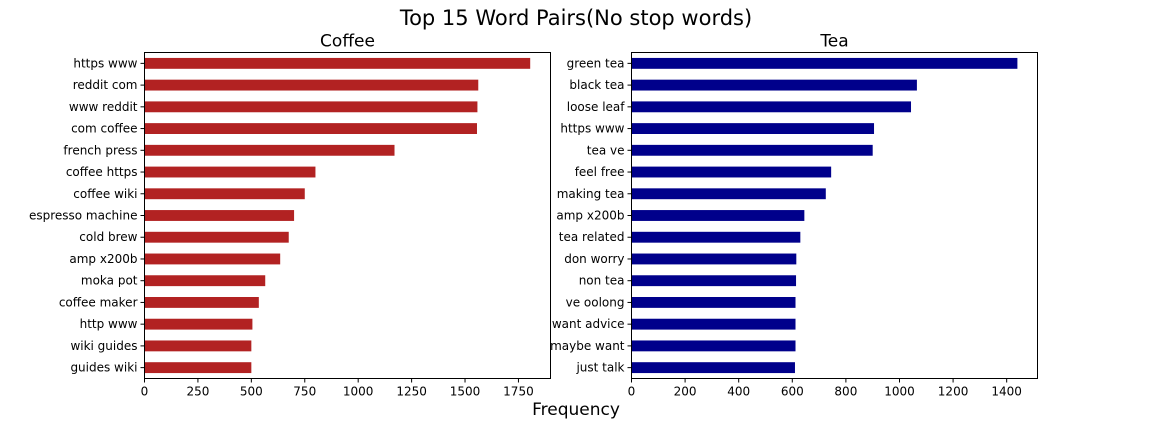 The width and height of the screenshot is (1152, 432). Describe the element at coordinates (145, 392) in the screenshot. I see `coffee-x-tick-label: 0` at that location.